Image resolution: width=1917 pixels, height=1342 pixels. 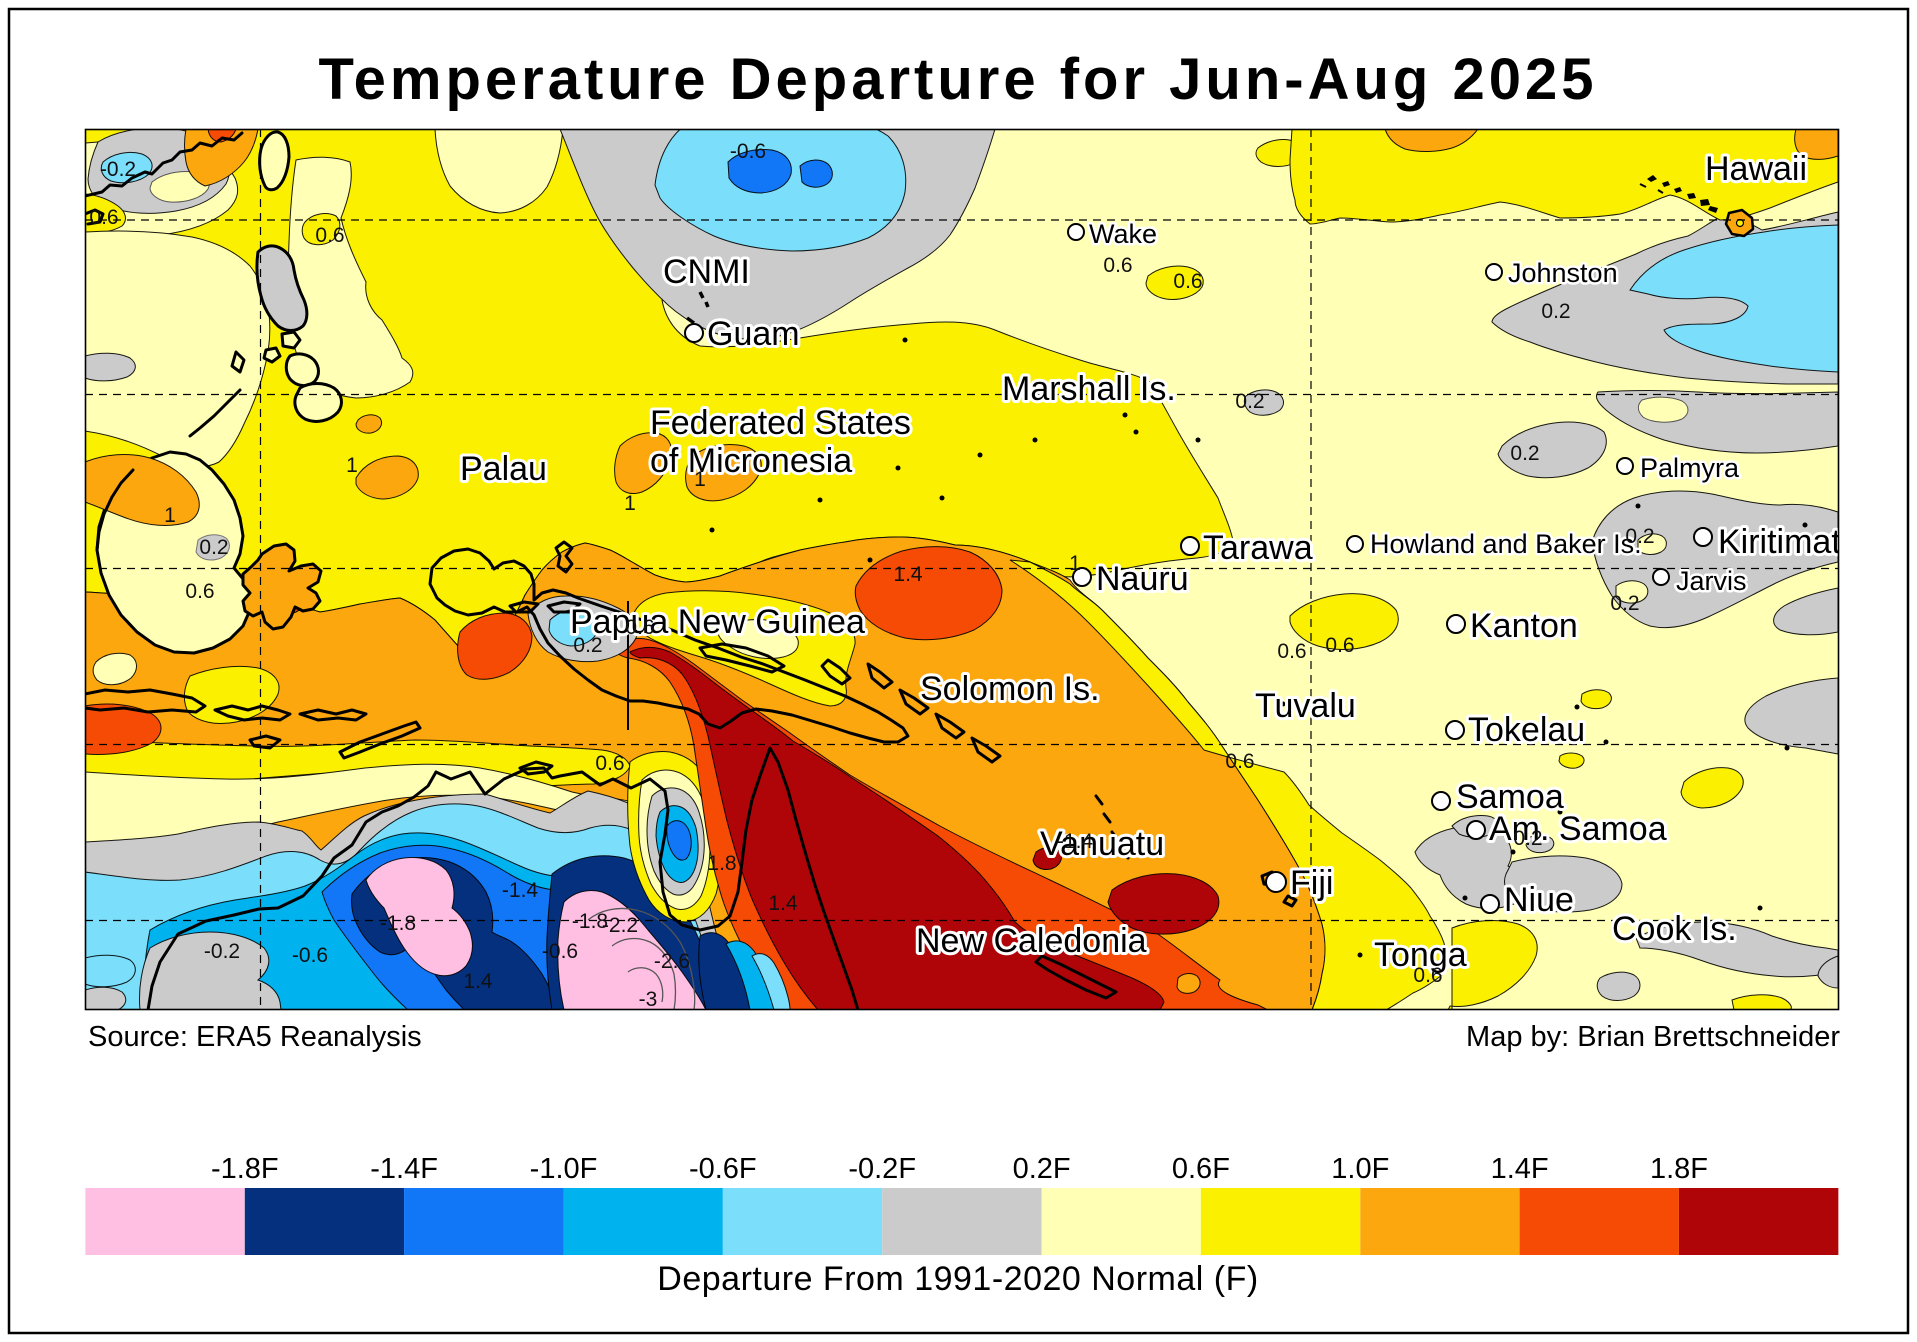 I want to click on svg-text: Solomon Is., so click(x=1010, y=689).